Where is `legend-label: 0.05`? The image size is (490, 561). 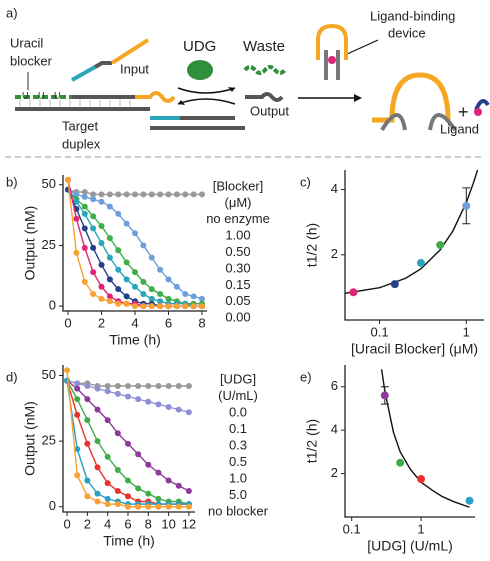 legend-label: 0.05 is located at coordinates (237, 300).